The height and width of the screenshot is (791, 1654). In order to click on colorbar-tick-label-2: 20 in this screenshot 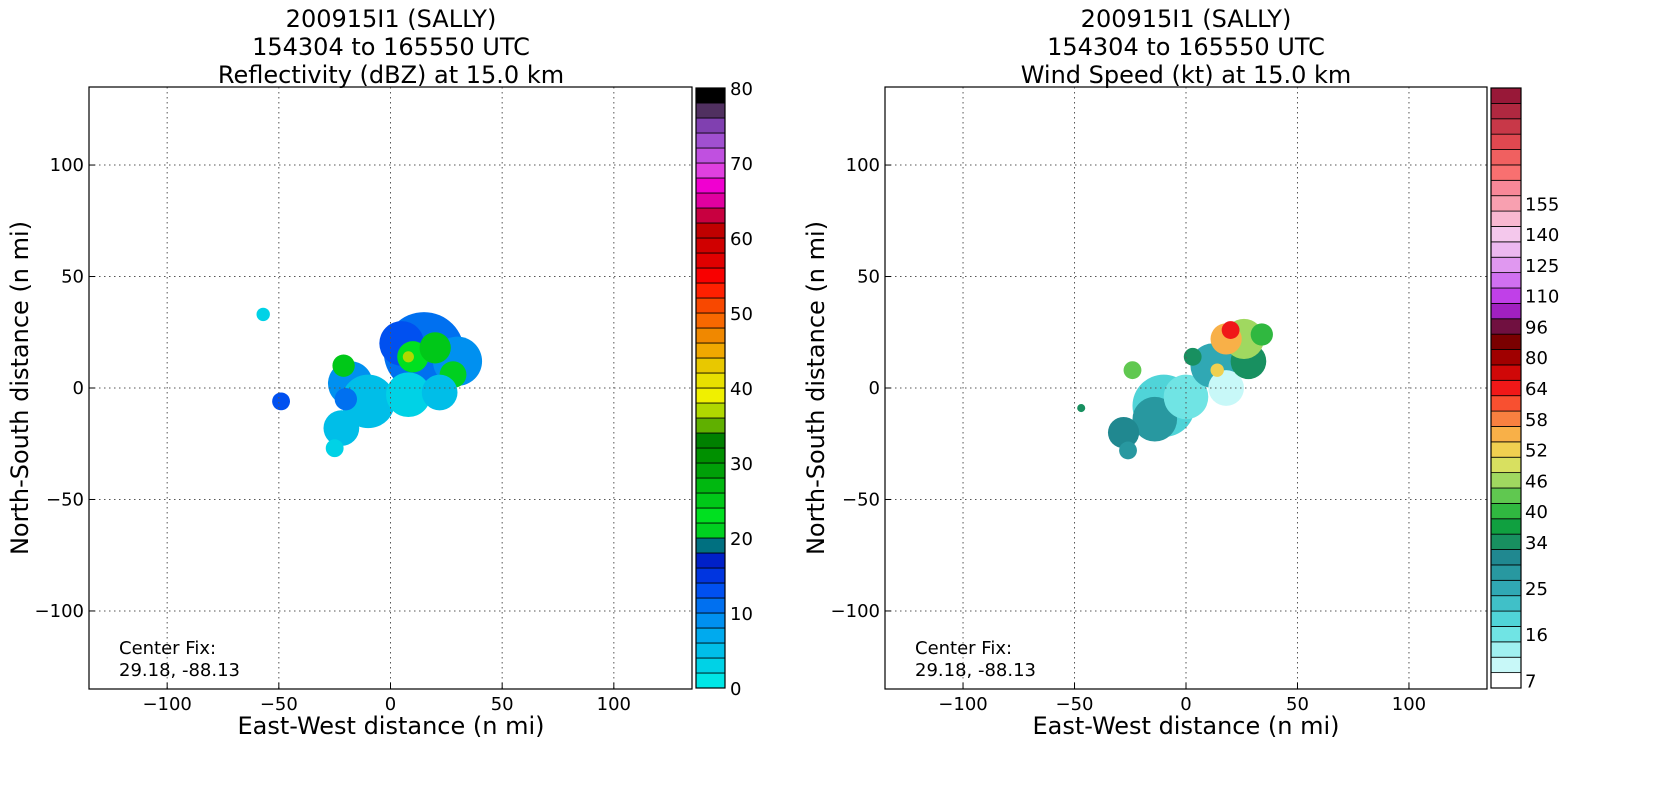, I will do `click(741, 539)`.